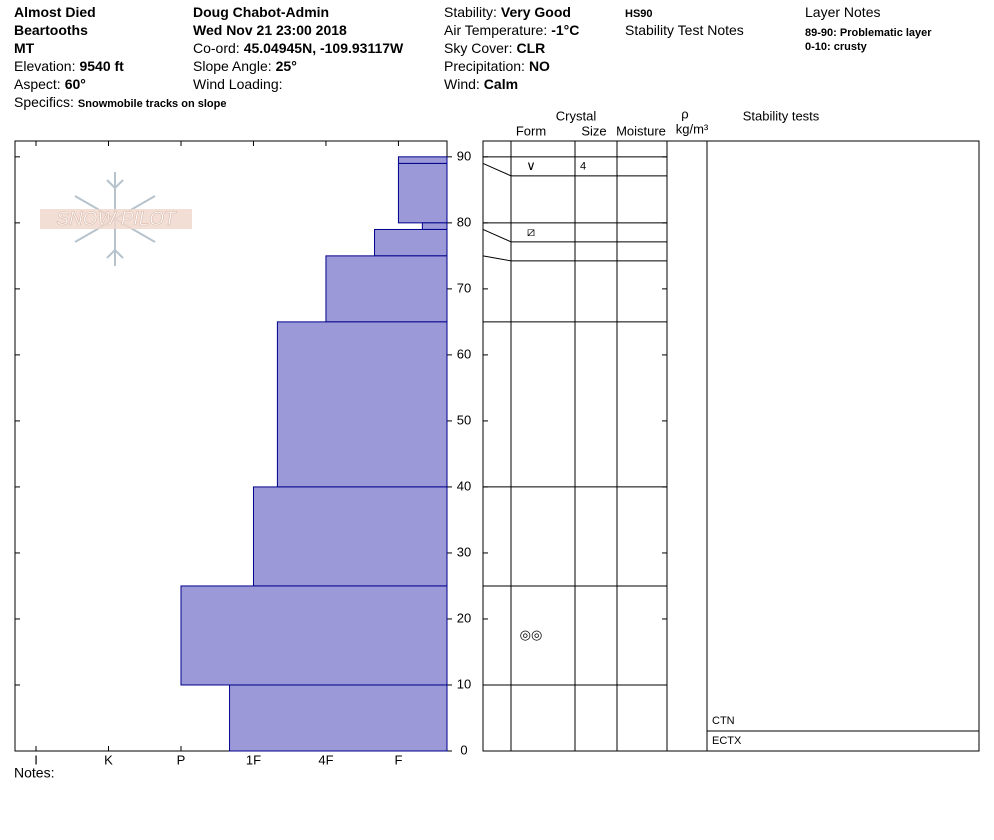 The image size is (994, 840). I want to click on field: Stability: Very Good, so click(509, 12).